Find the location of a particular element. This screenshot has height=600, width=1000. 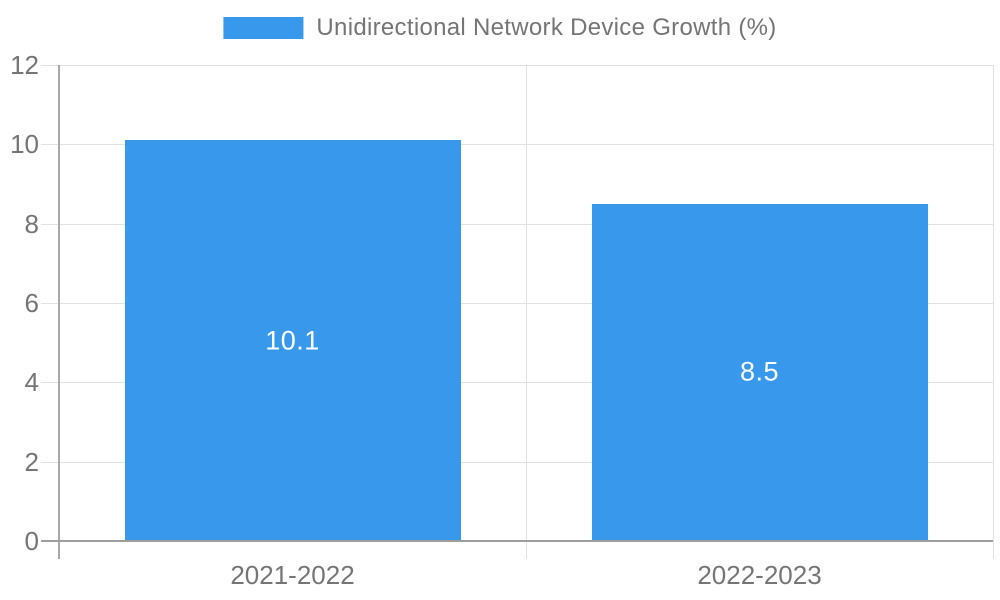

y-tick-label: 2 is located at coordinates (31, 461).